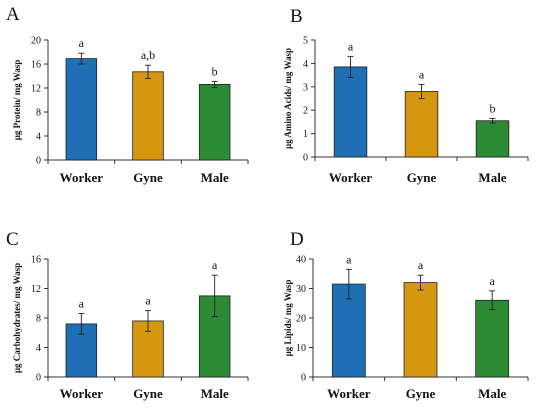 Image resolution: width=550 pixels, height=408 pixels. I want to click on y-axis-label: µg Protein/ mg Wasp, so click(17, 100).